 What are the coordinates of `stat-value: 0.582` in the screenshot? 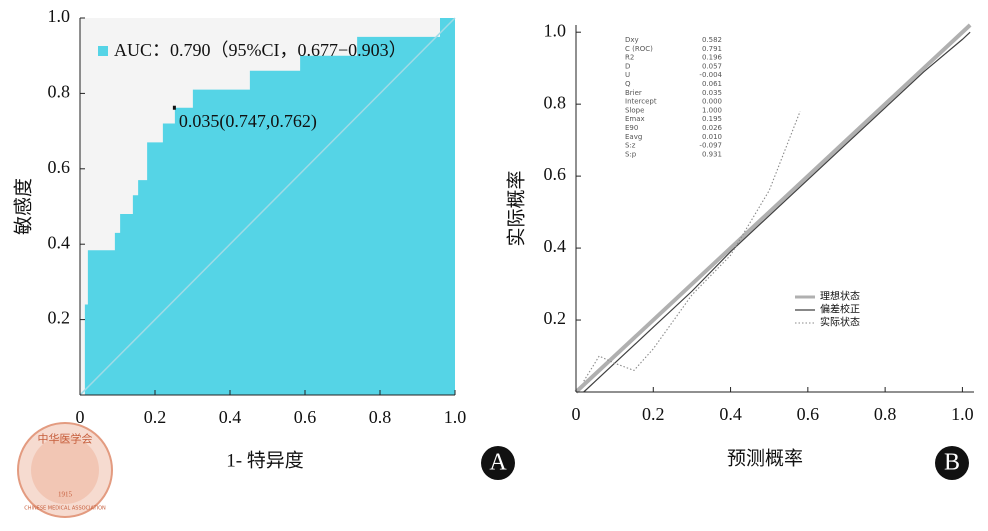 It's located at (712, 40).